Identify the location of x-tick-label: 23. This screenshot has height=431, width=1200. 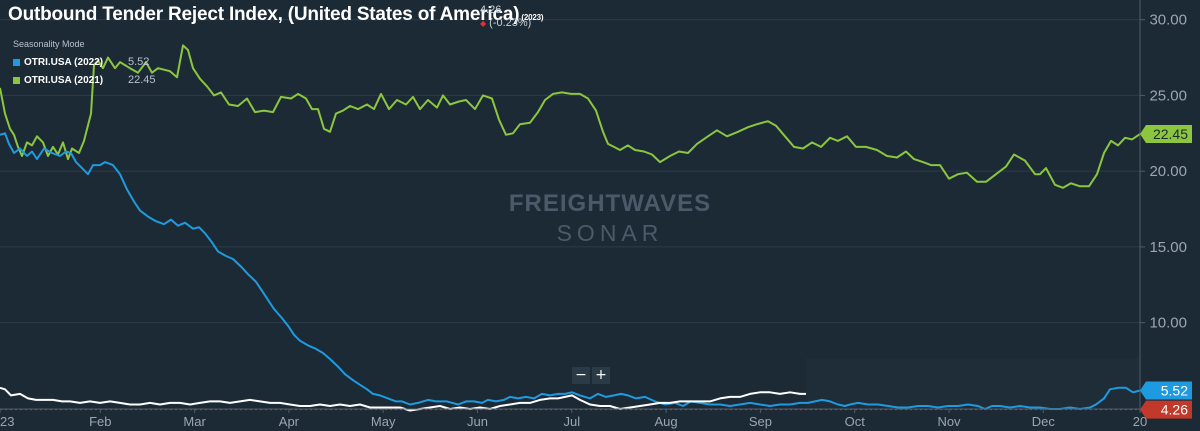
(7, 421).